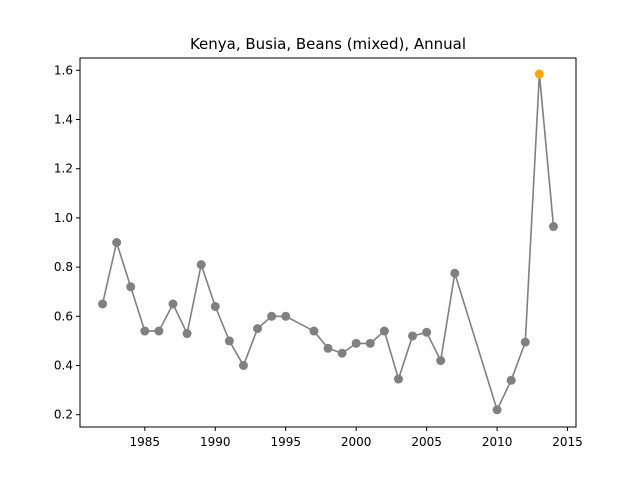  What do you see at coordinates (328, 44) in the screenshot?
I see `chart-title: Kenya, Busia, Beans (mixed), Annual` at bounding box center [328, 44].